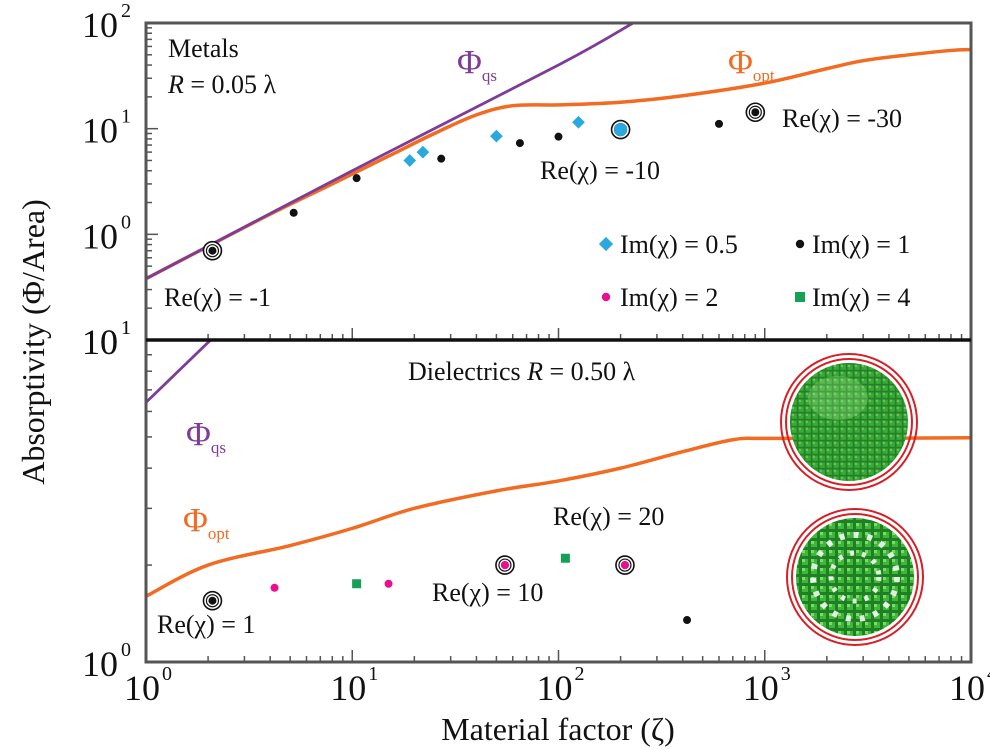 Image resolution: width=990 pixels, height=750 pixels. What do you see at coordinates (206, 624) in the screenshot?
I see `annotation-re-1: Re(χ) = 1` at bounding box center [206, 624].